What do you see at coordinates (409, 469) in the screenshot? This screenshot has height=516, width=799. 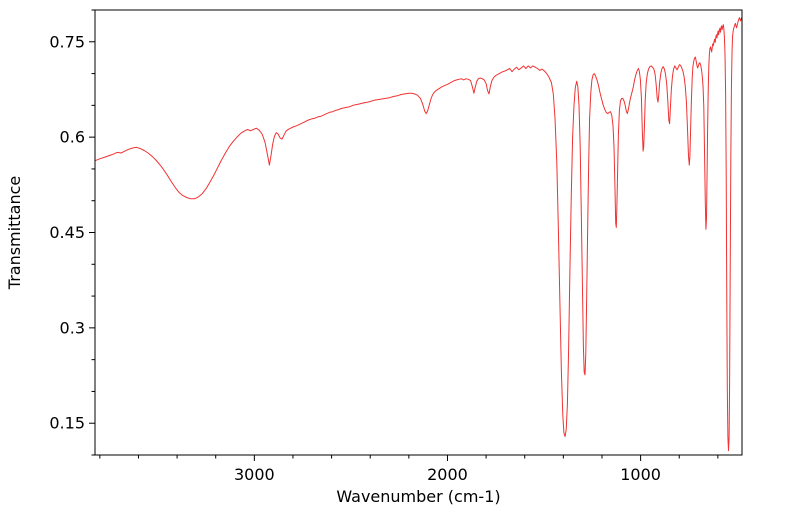 I see `x-ticks: 3000 2000 1000` at bounding box center [409, 469].